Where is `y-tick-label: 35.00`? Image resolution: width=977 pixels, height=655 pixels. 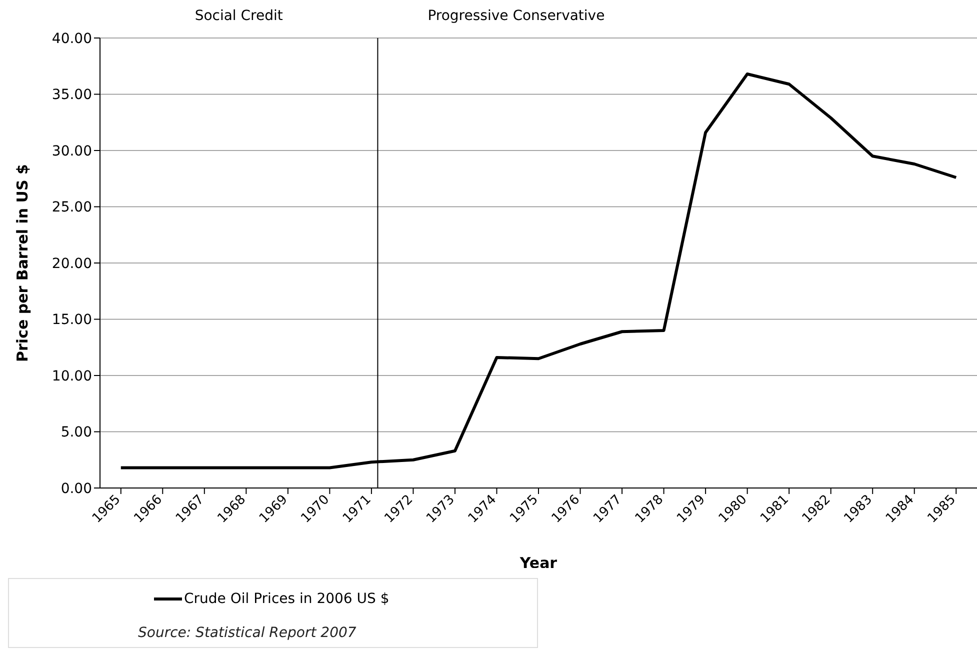
y-tick-label: 35.00 is located at coordinates (72, 95).